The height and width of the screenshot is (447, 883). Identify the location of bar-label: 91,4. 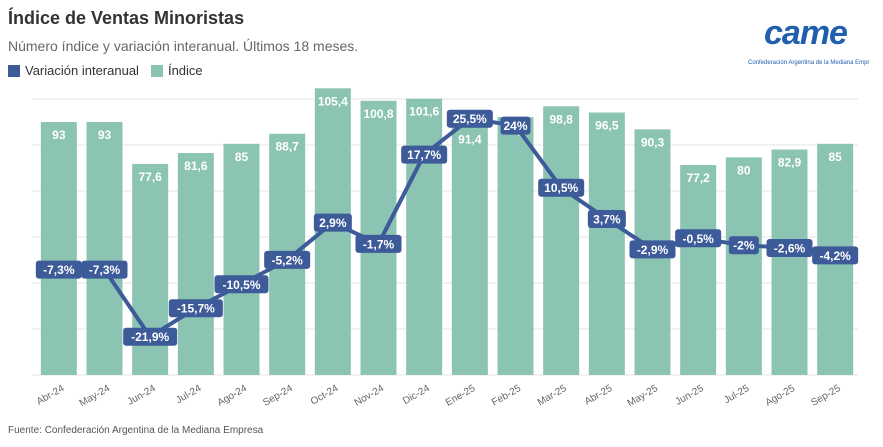
(470, 139).